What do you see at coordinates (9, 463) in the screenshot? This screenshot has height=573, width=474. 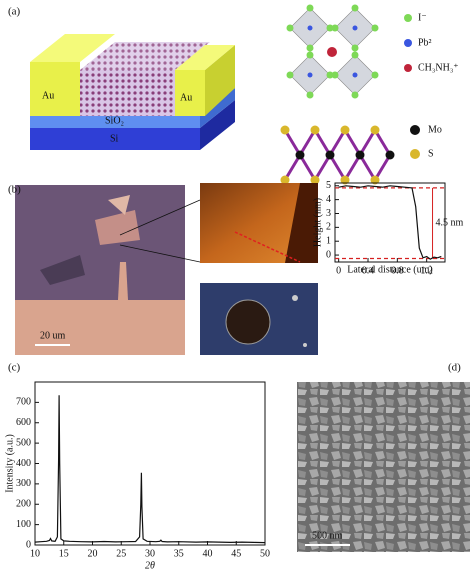 I see `y-axis-label: Intensity (a.u.)` at bounding box center [9, 463].